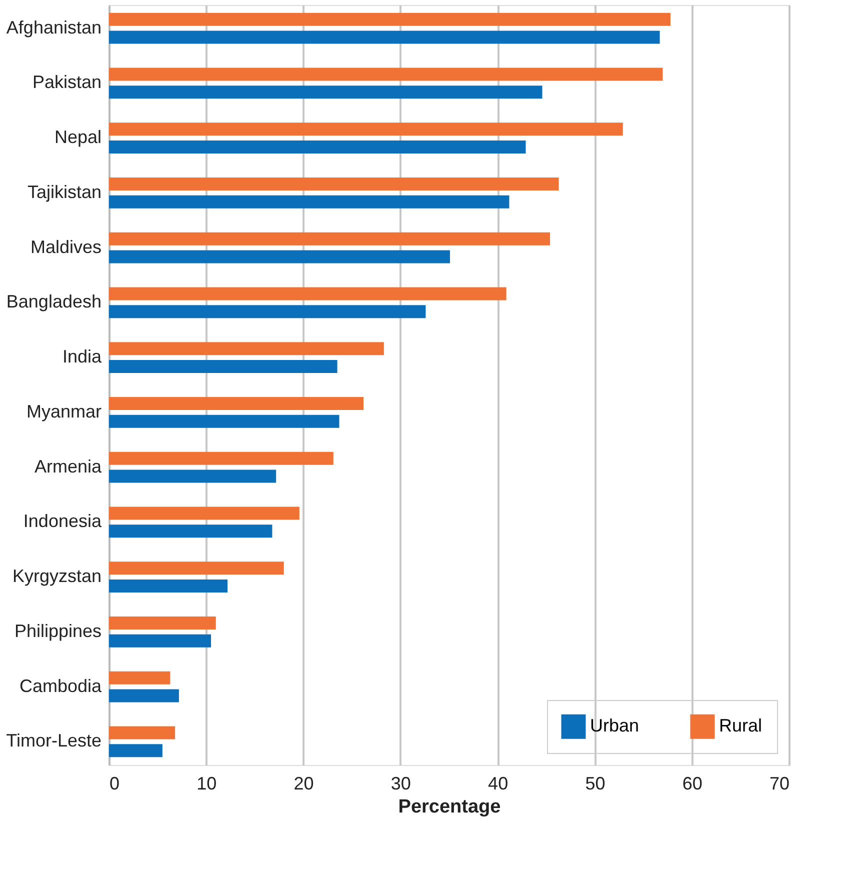 The height and width of the screenshot is (882, 850). What do you see at coordinates (58, 630) in the screenshot?
I see `y-tick-label: Philippines` at bounding box center [58, 630].